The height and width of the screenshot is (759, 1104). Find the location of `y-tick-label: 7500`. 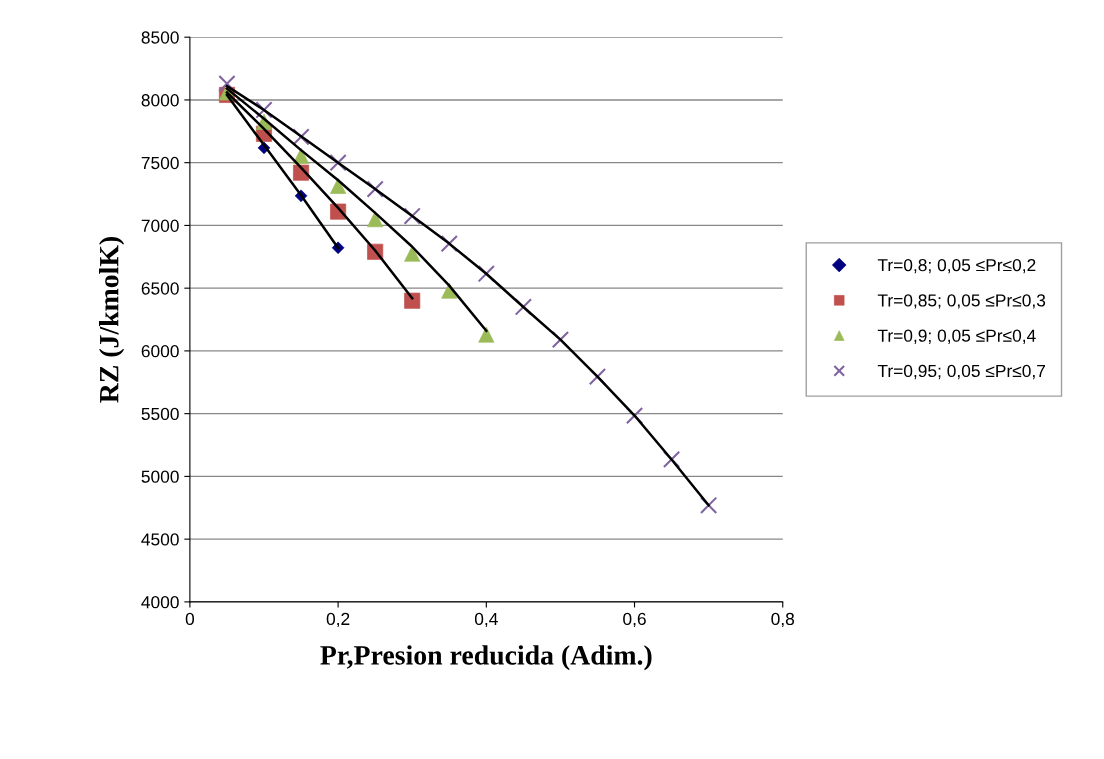

y-tick-label: 7500 is located at coordinates (160, 163).